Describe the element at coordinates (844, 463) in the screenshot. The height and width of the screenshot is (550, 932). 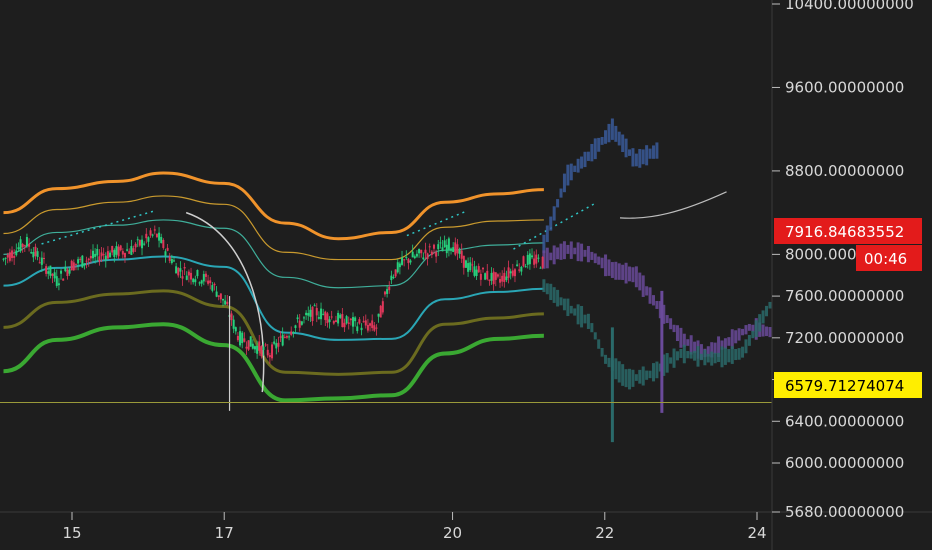
I see `y-tick-label: 6000.00000000` at that location.